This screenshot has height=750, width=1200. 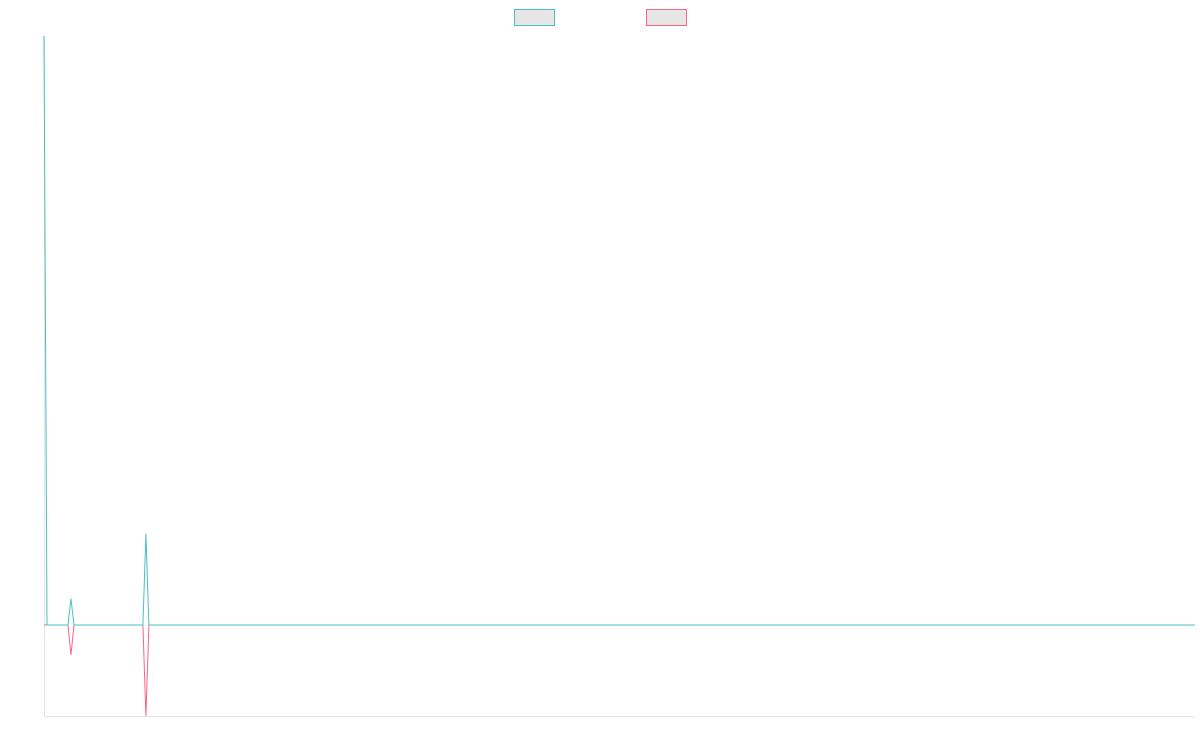 What do you see at coordinates (619, 670) in the screenshot?
I see `series-line` at bounding box center [619, 670].